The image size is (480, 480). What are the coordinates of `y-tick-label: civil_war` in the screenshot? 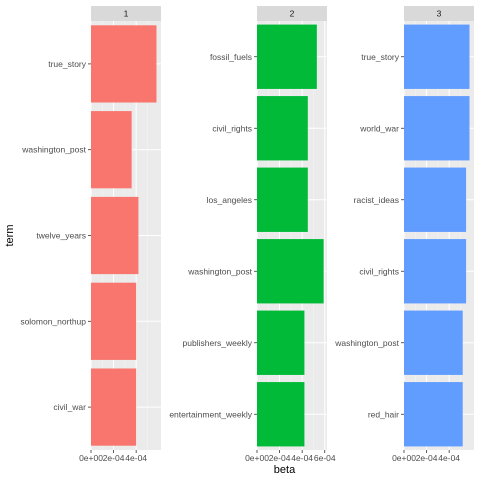 It's located at (69, 407).